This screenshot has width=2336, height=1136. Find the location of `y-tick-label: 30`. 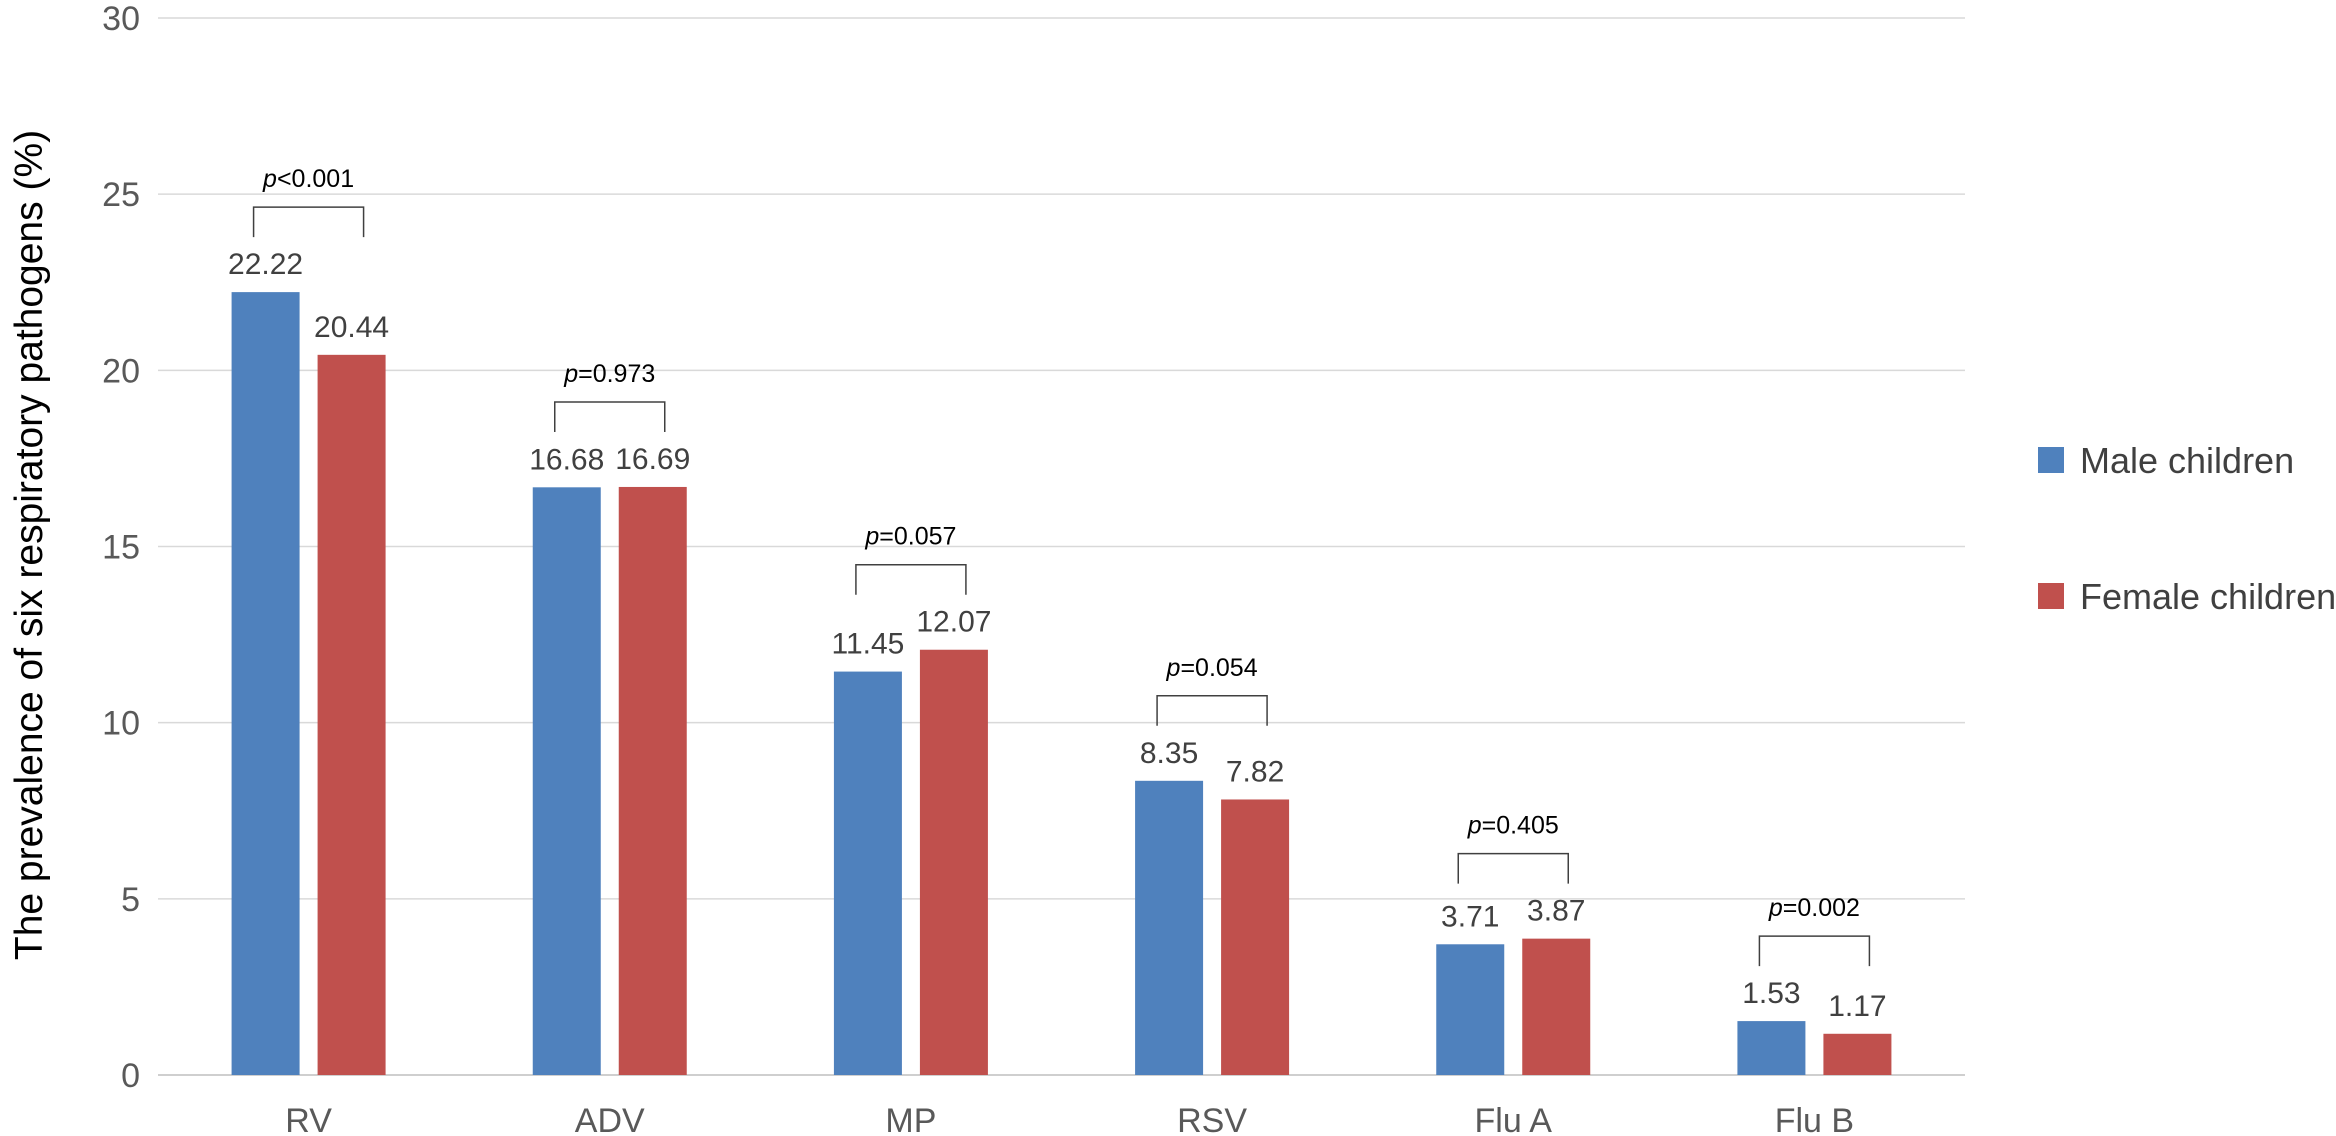

y-tick-label: 30 is located at coordinates (121, 19).